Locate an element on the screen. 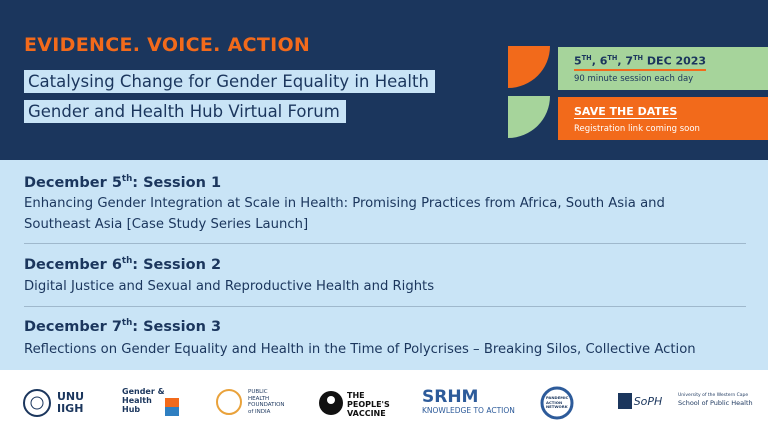 The width and height of the screenshot is (768, 431). logo-text: School of Public Health is located at coordinates (715, 403).